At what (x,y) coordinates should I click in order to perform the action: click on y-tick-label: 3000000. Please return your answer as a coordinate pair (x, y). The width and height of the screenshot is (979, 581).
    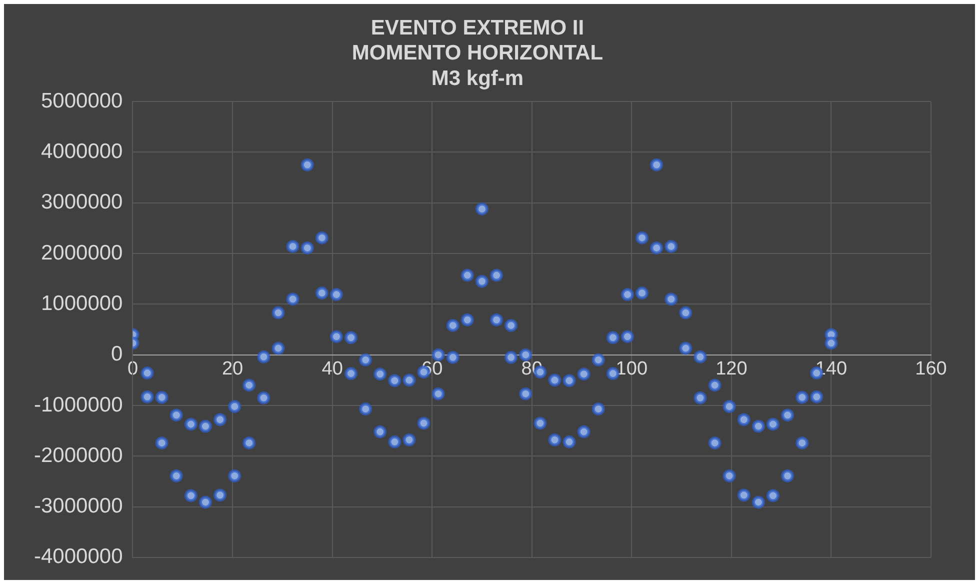
    Looking at the image, I should click on (81, 202).